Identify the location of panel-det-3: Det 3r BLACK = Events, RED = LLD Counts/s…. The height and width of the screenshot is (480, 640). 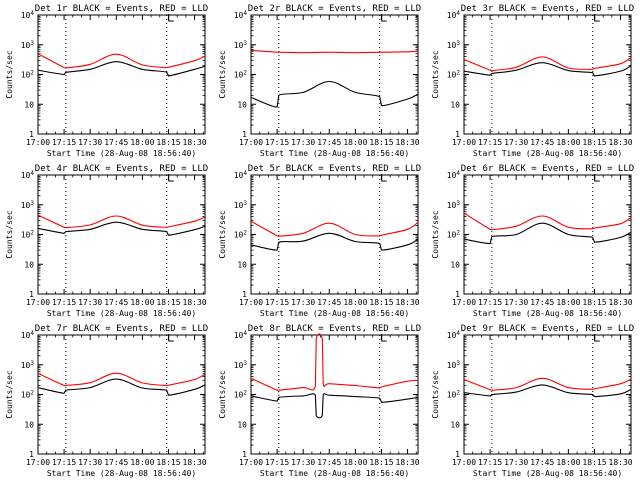
(532, 81).